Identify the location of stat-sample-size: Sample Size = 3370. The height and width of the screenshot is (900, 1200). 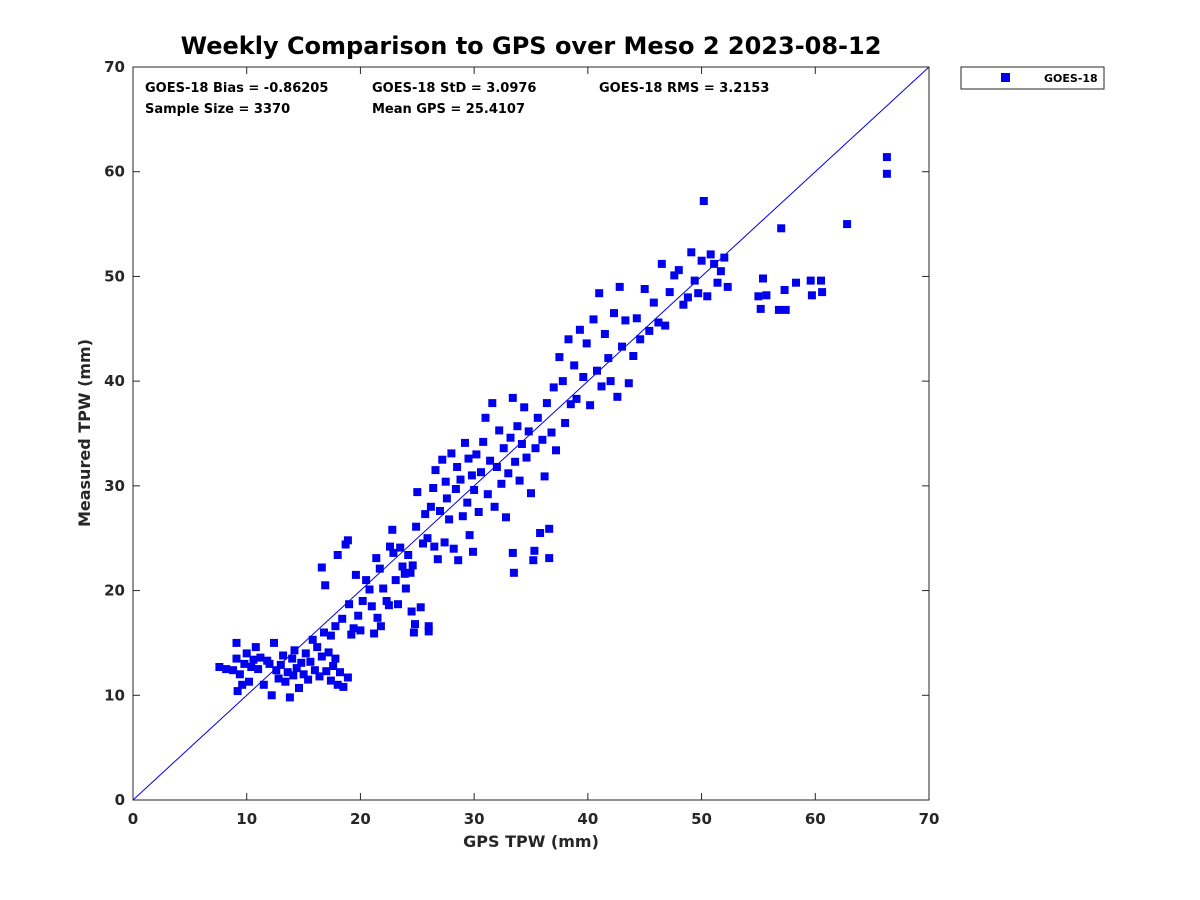
(217, 109).